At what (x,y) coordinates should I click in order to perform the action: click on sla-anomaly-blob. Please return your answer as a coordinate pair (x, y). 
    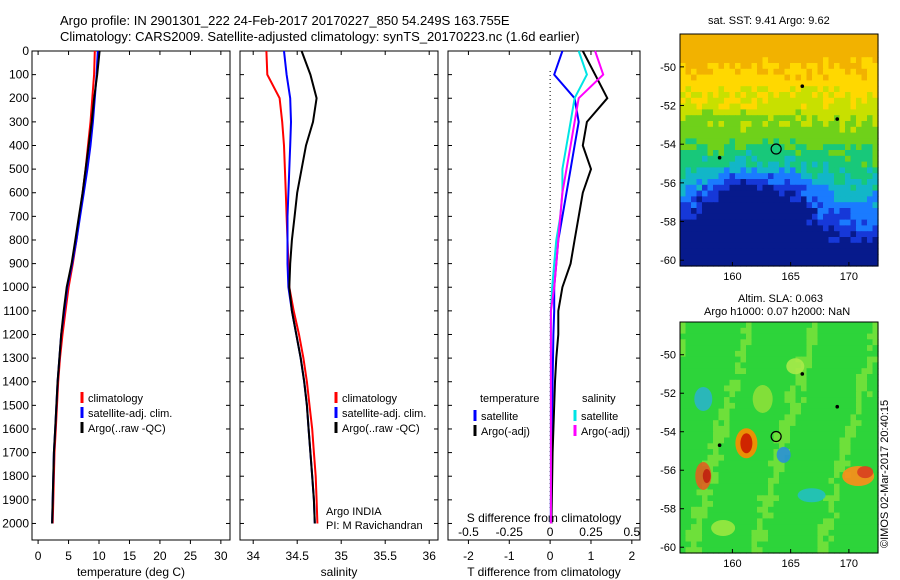
    Looking at the image, I should click on (762, 399).